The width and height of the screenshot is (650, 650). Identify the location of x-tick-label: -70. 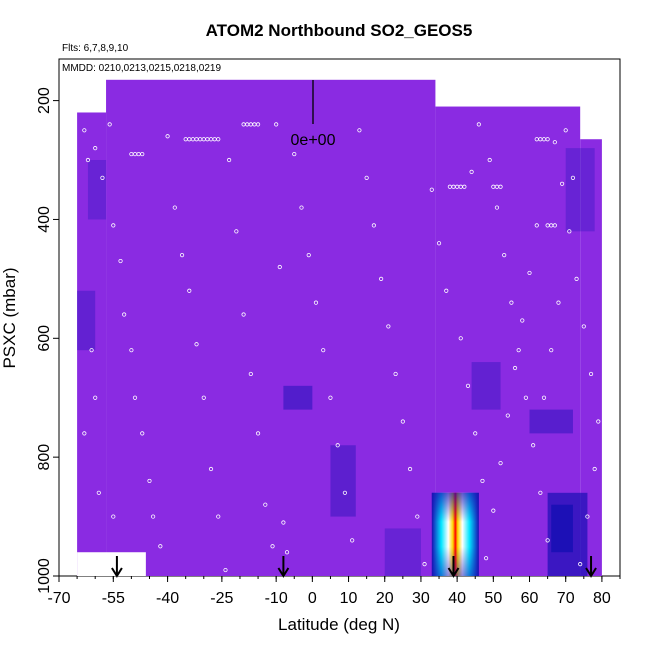
(58, 598).